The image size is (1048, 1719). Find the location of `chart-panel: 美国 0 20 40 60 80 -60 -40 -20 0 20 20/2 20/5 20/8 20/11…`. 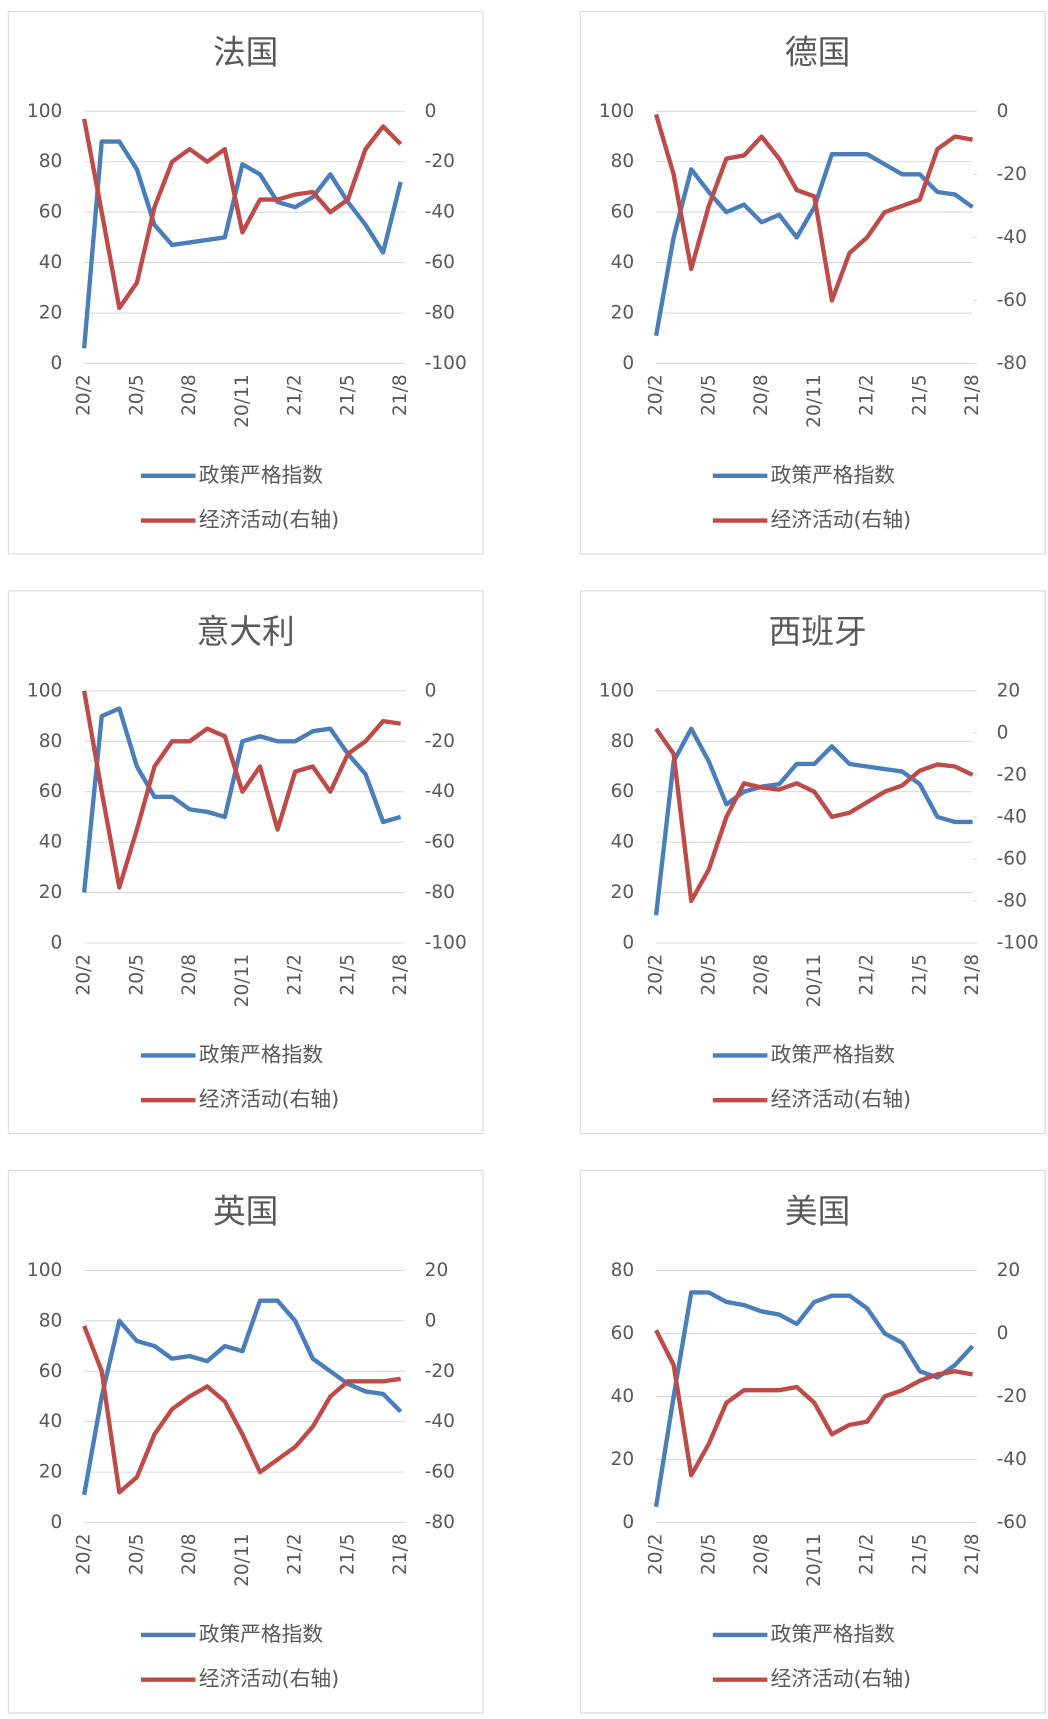

chart-panel: 美国 0 20 40 60 80 -60 -40 -20 0 20 20/2 20/5 20/8 20/11… is located at coordinates (812, 1442).